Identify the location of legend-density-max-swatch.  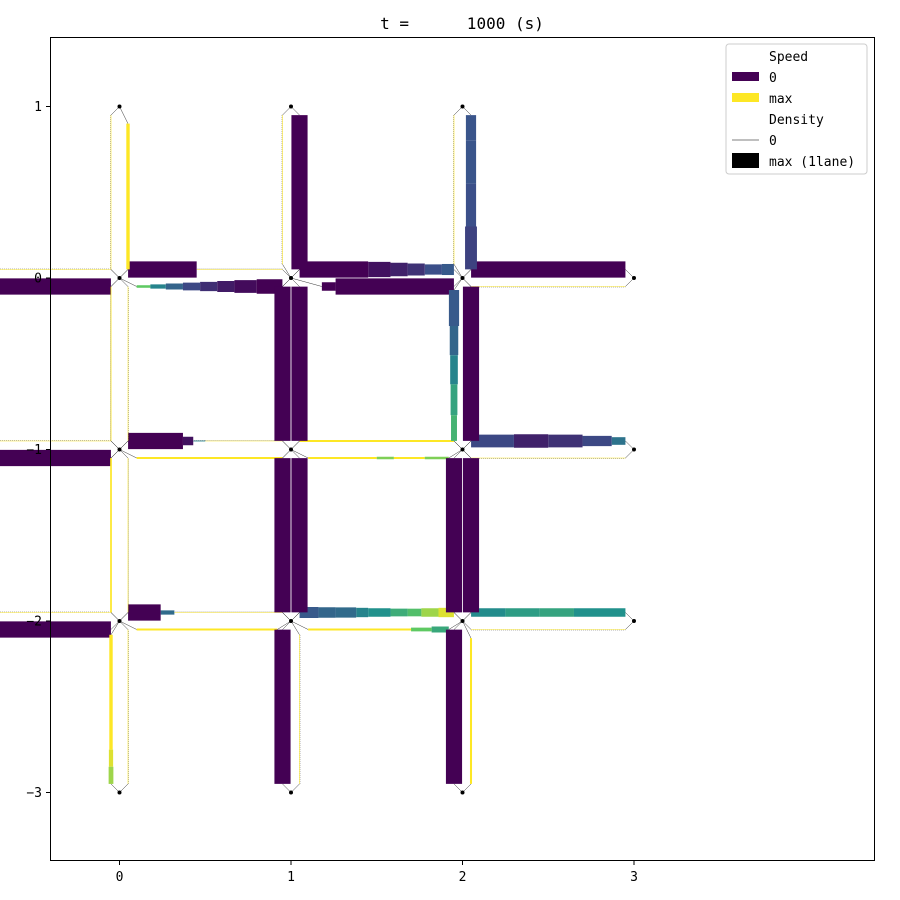
(745, 160).